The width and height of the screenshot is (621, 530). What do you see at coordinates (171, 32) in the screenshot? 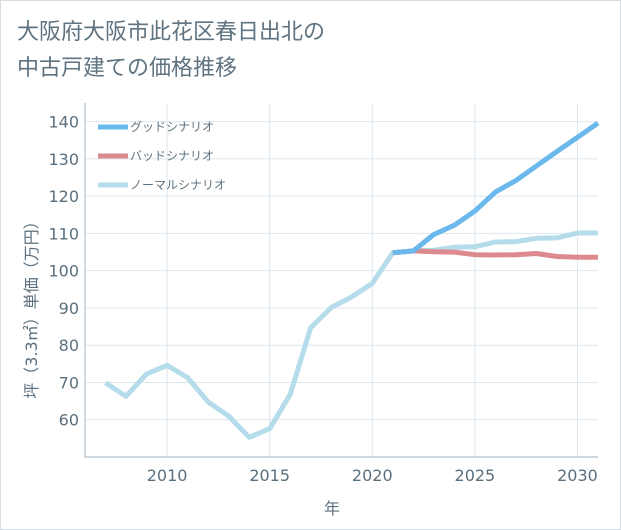
I see `chart-title-line-1: 大阪府大阪市此花区春日出北の` at bounding box center [171, 32].